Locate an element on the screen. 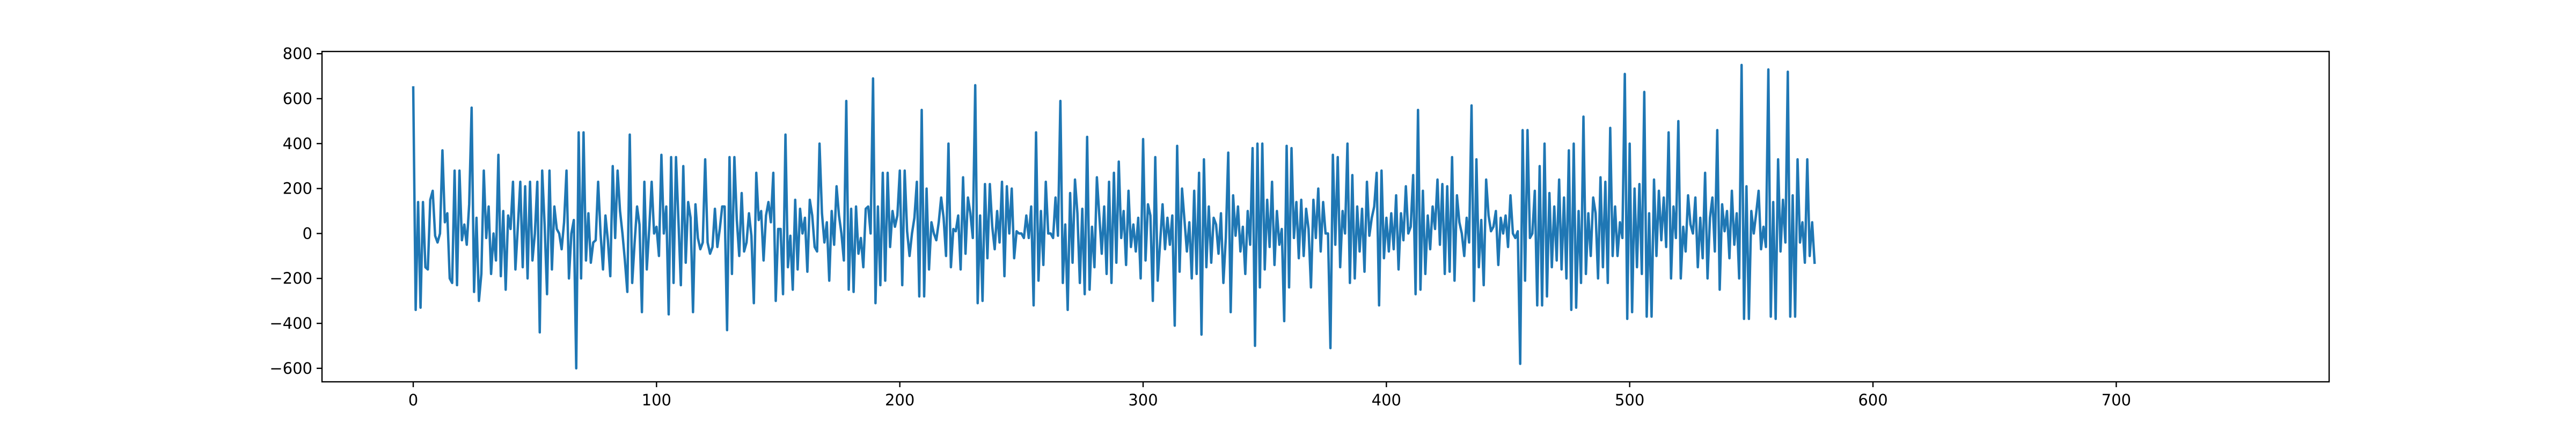 The height and width of the screenshot is (429, 2576). x-tick-label: 600 is located at coordinates (1872, 400).